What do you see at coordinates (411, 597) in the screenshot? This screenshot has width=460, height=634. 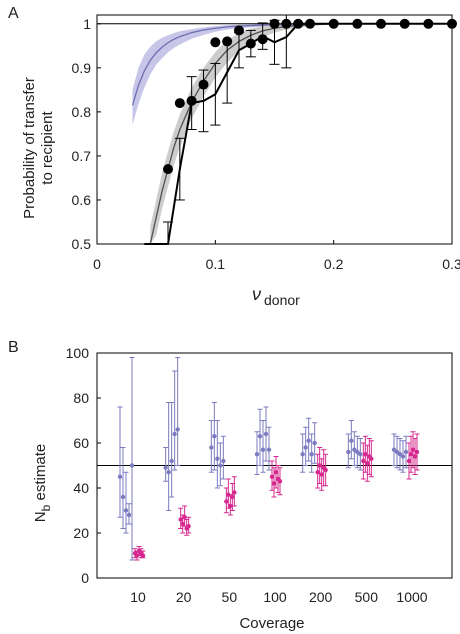 I see `x-tick-label: 1000` at bounding box center [411, 597].